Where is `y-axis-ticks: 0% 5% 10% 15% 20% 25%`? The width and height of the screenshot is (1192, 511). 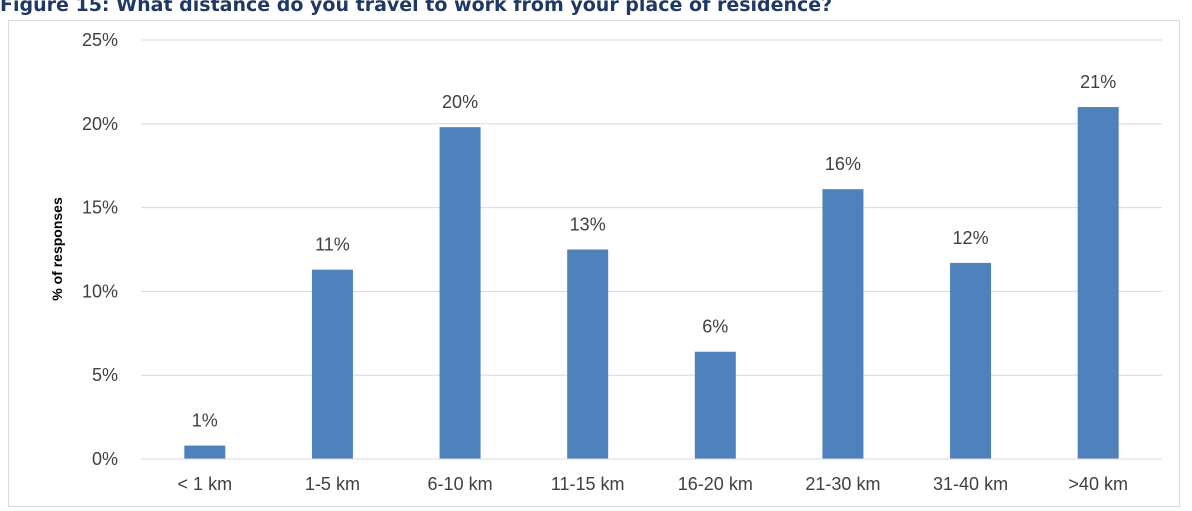
y-axis-ticks: 0% 5% 10% 15% 20% 25% is located at coordinates (100, 249).